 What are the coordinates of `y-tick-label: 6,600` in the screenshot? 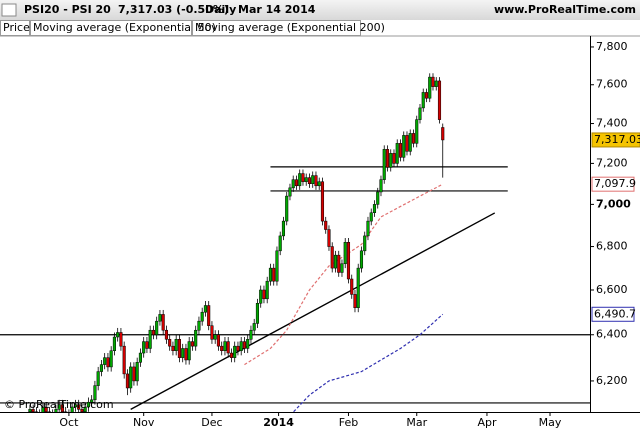 It's located at (612, 289).